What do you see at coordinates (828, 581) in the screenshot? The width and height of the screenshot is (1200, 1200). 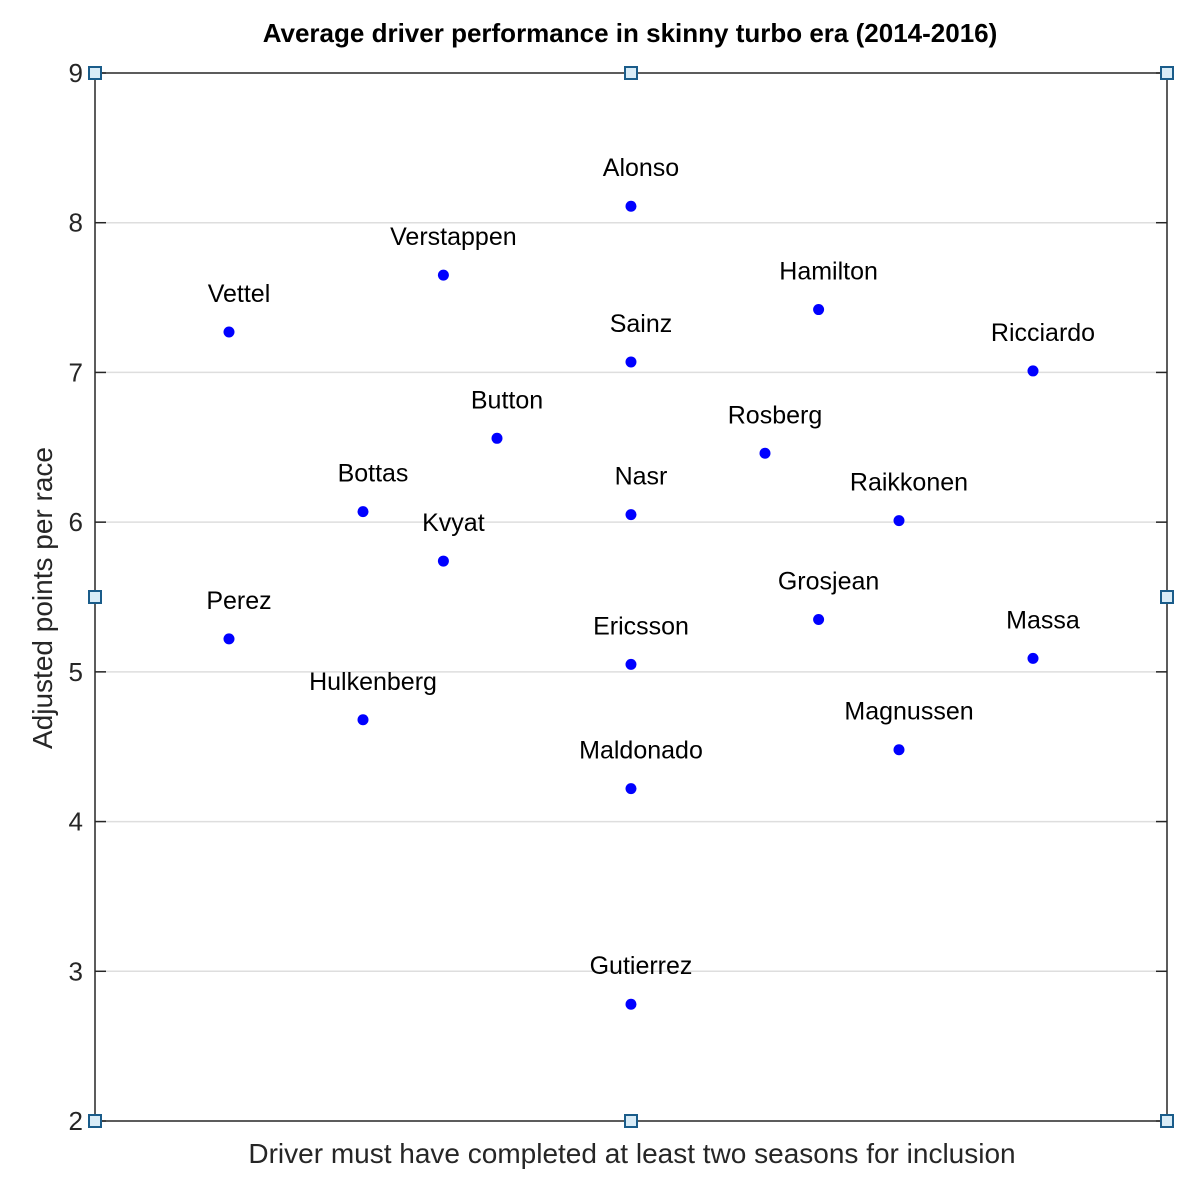 I see `data-point-label: Grosjean` at bounding box center [828, 581].